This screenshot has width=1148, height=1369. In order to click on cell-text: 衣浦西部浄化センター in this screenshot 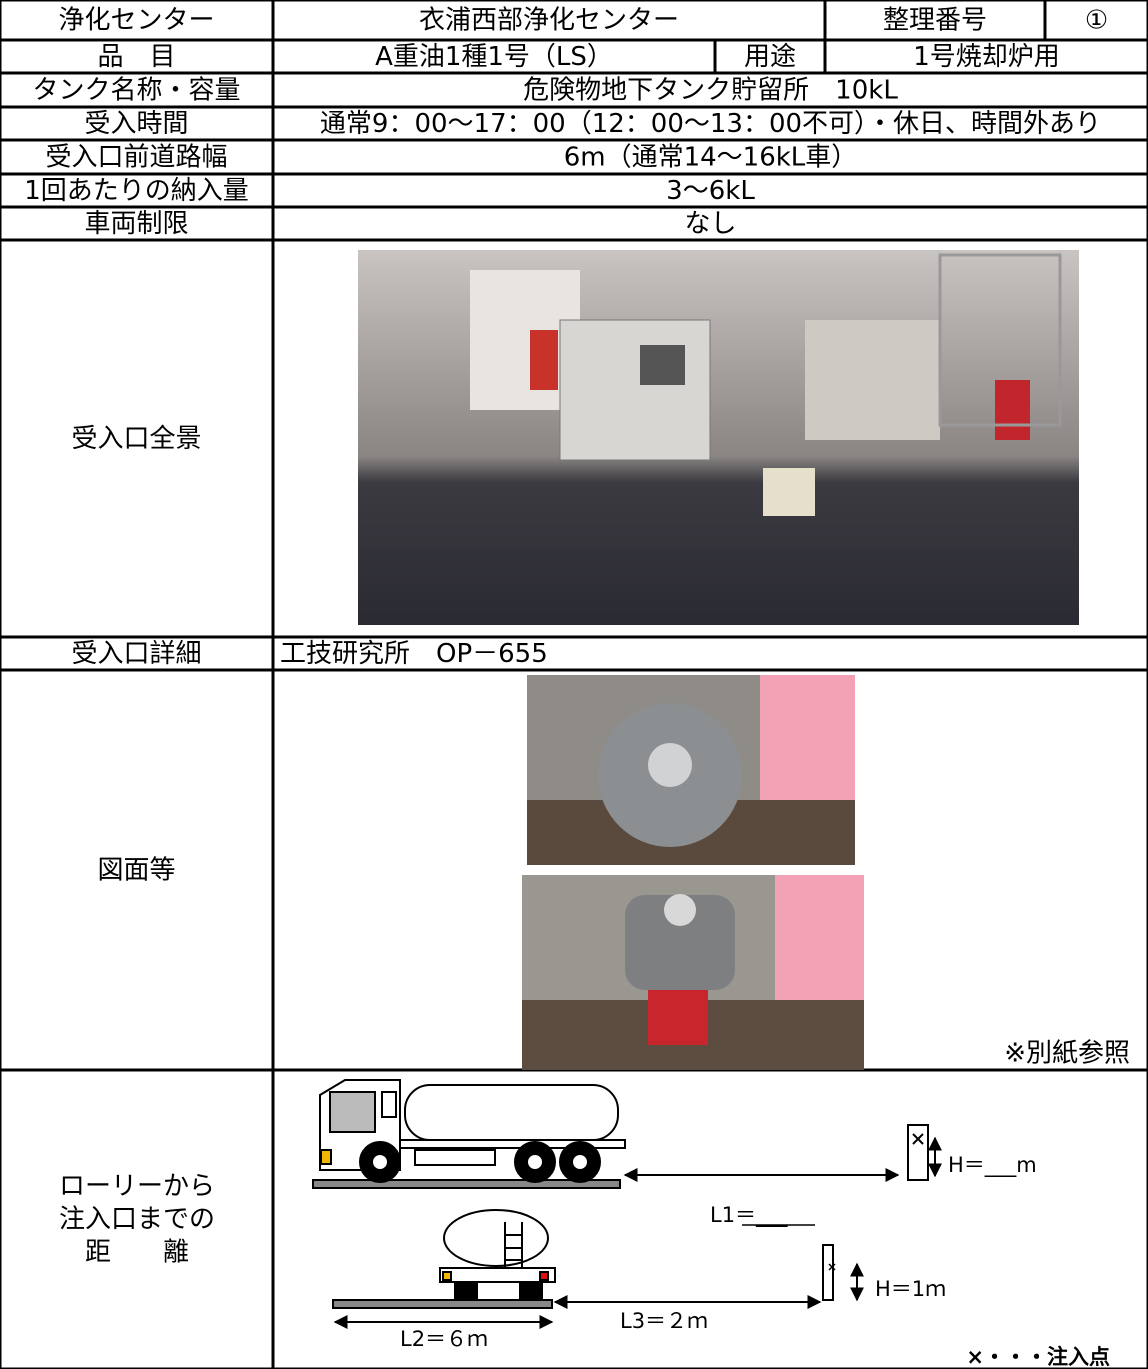, I will do `click(549, 21)`.